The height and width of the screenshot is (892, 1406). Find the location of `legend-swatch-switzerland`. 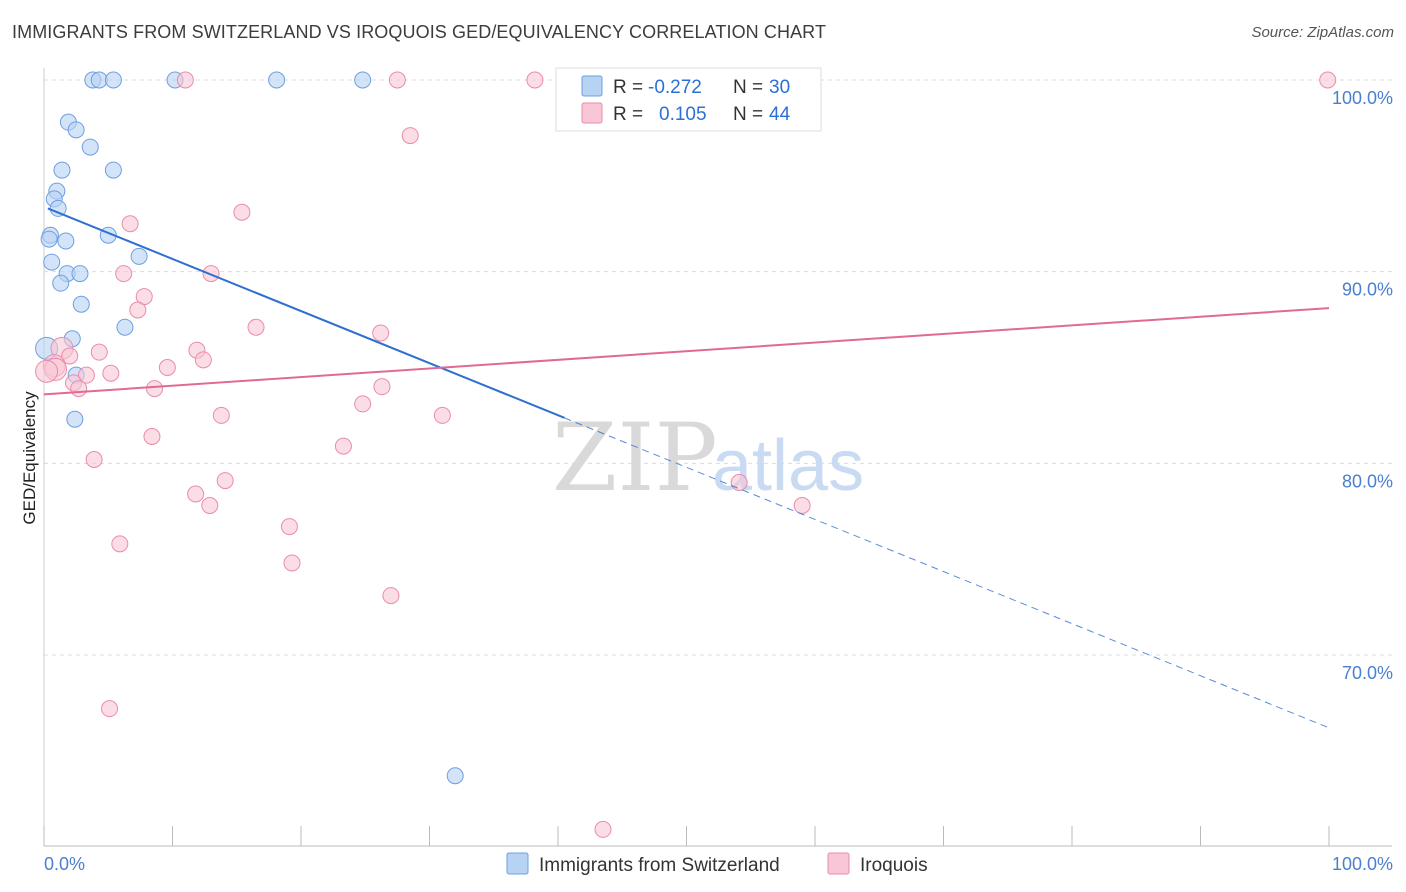

legend-swatch-switzerland is located at coordinates (592, 86).